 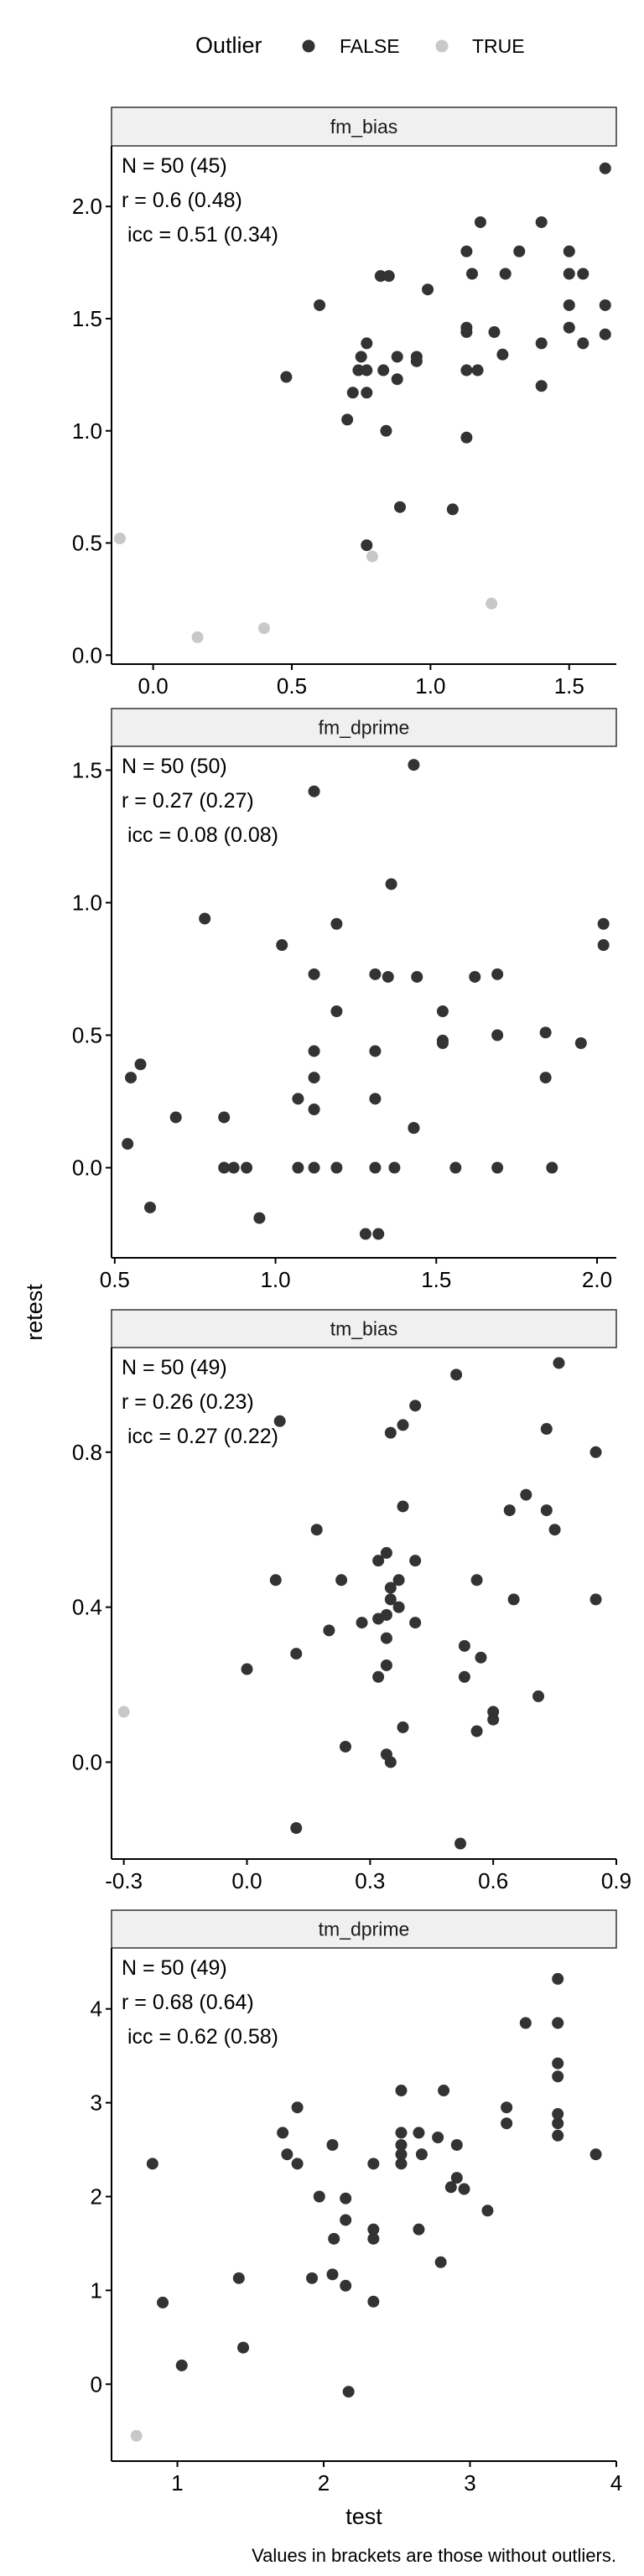 I want to click on stats-annotation: icc = 0.62 (0.58), so click(x=202, y=2037).